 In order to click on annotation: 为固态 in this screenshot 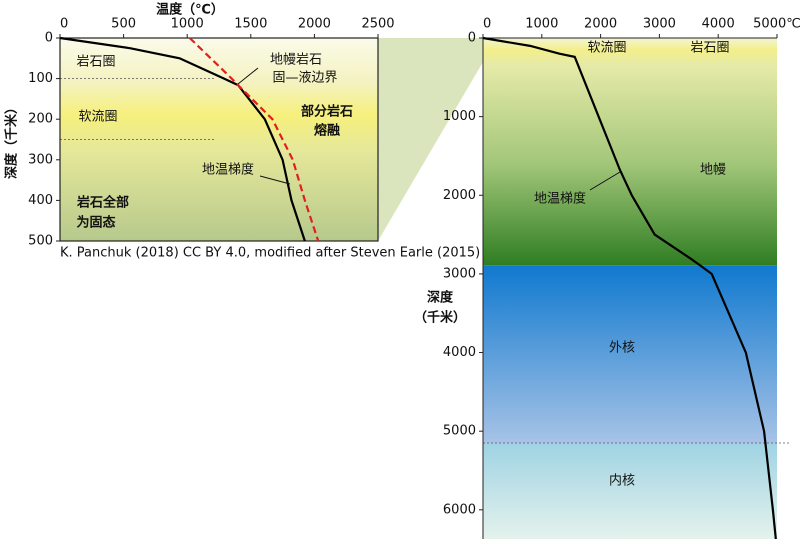, I will do `click(95, 223)`.